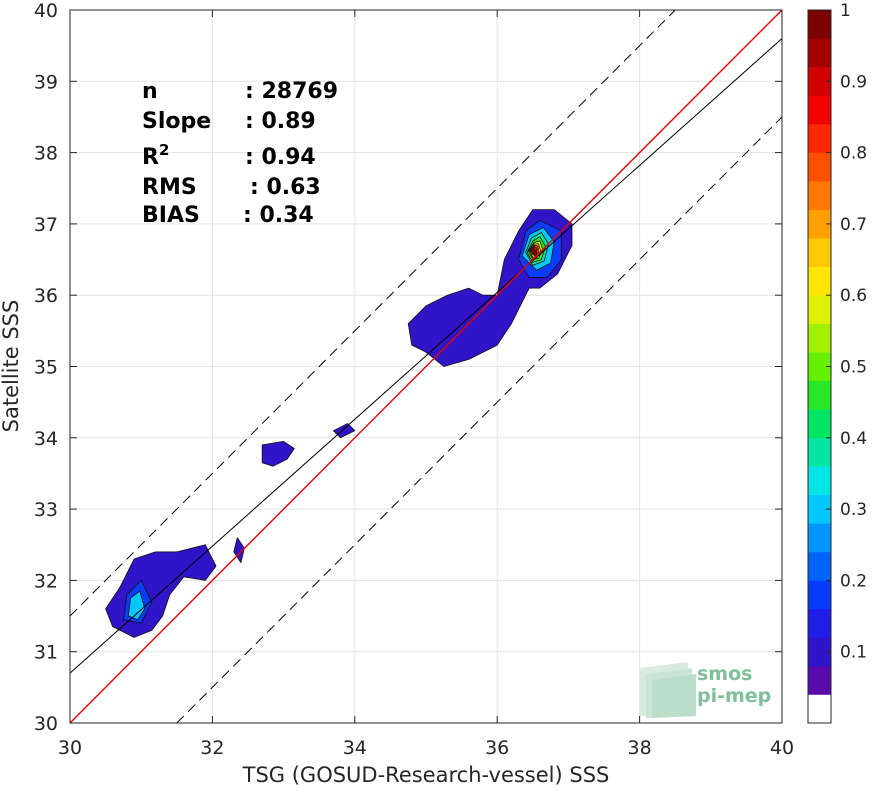  I want to click on colorbar, so click(819, 366).